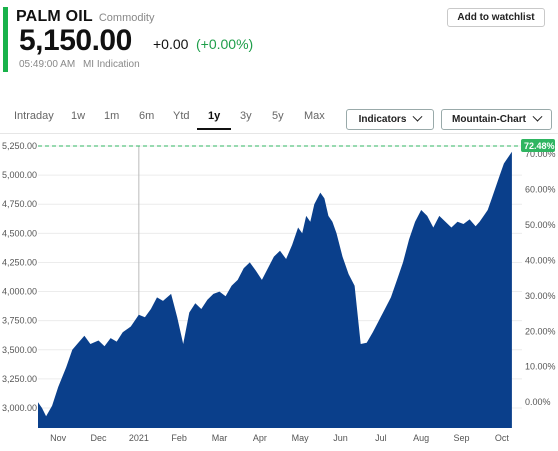 The height and width of the screenshot is (451, 558). I want to click on price-accent-bar, so click(5, 39).